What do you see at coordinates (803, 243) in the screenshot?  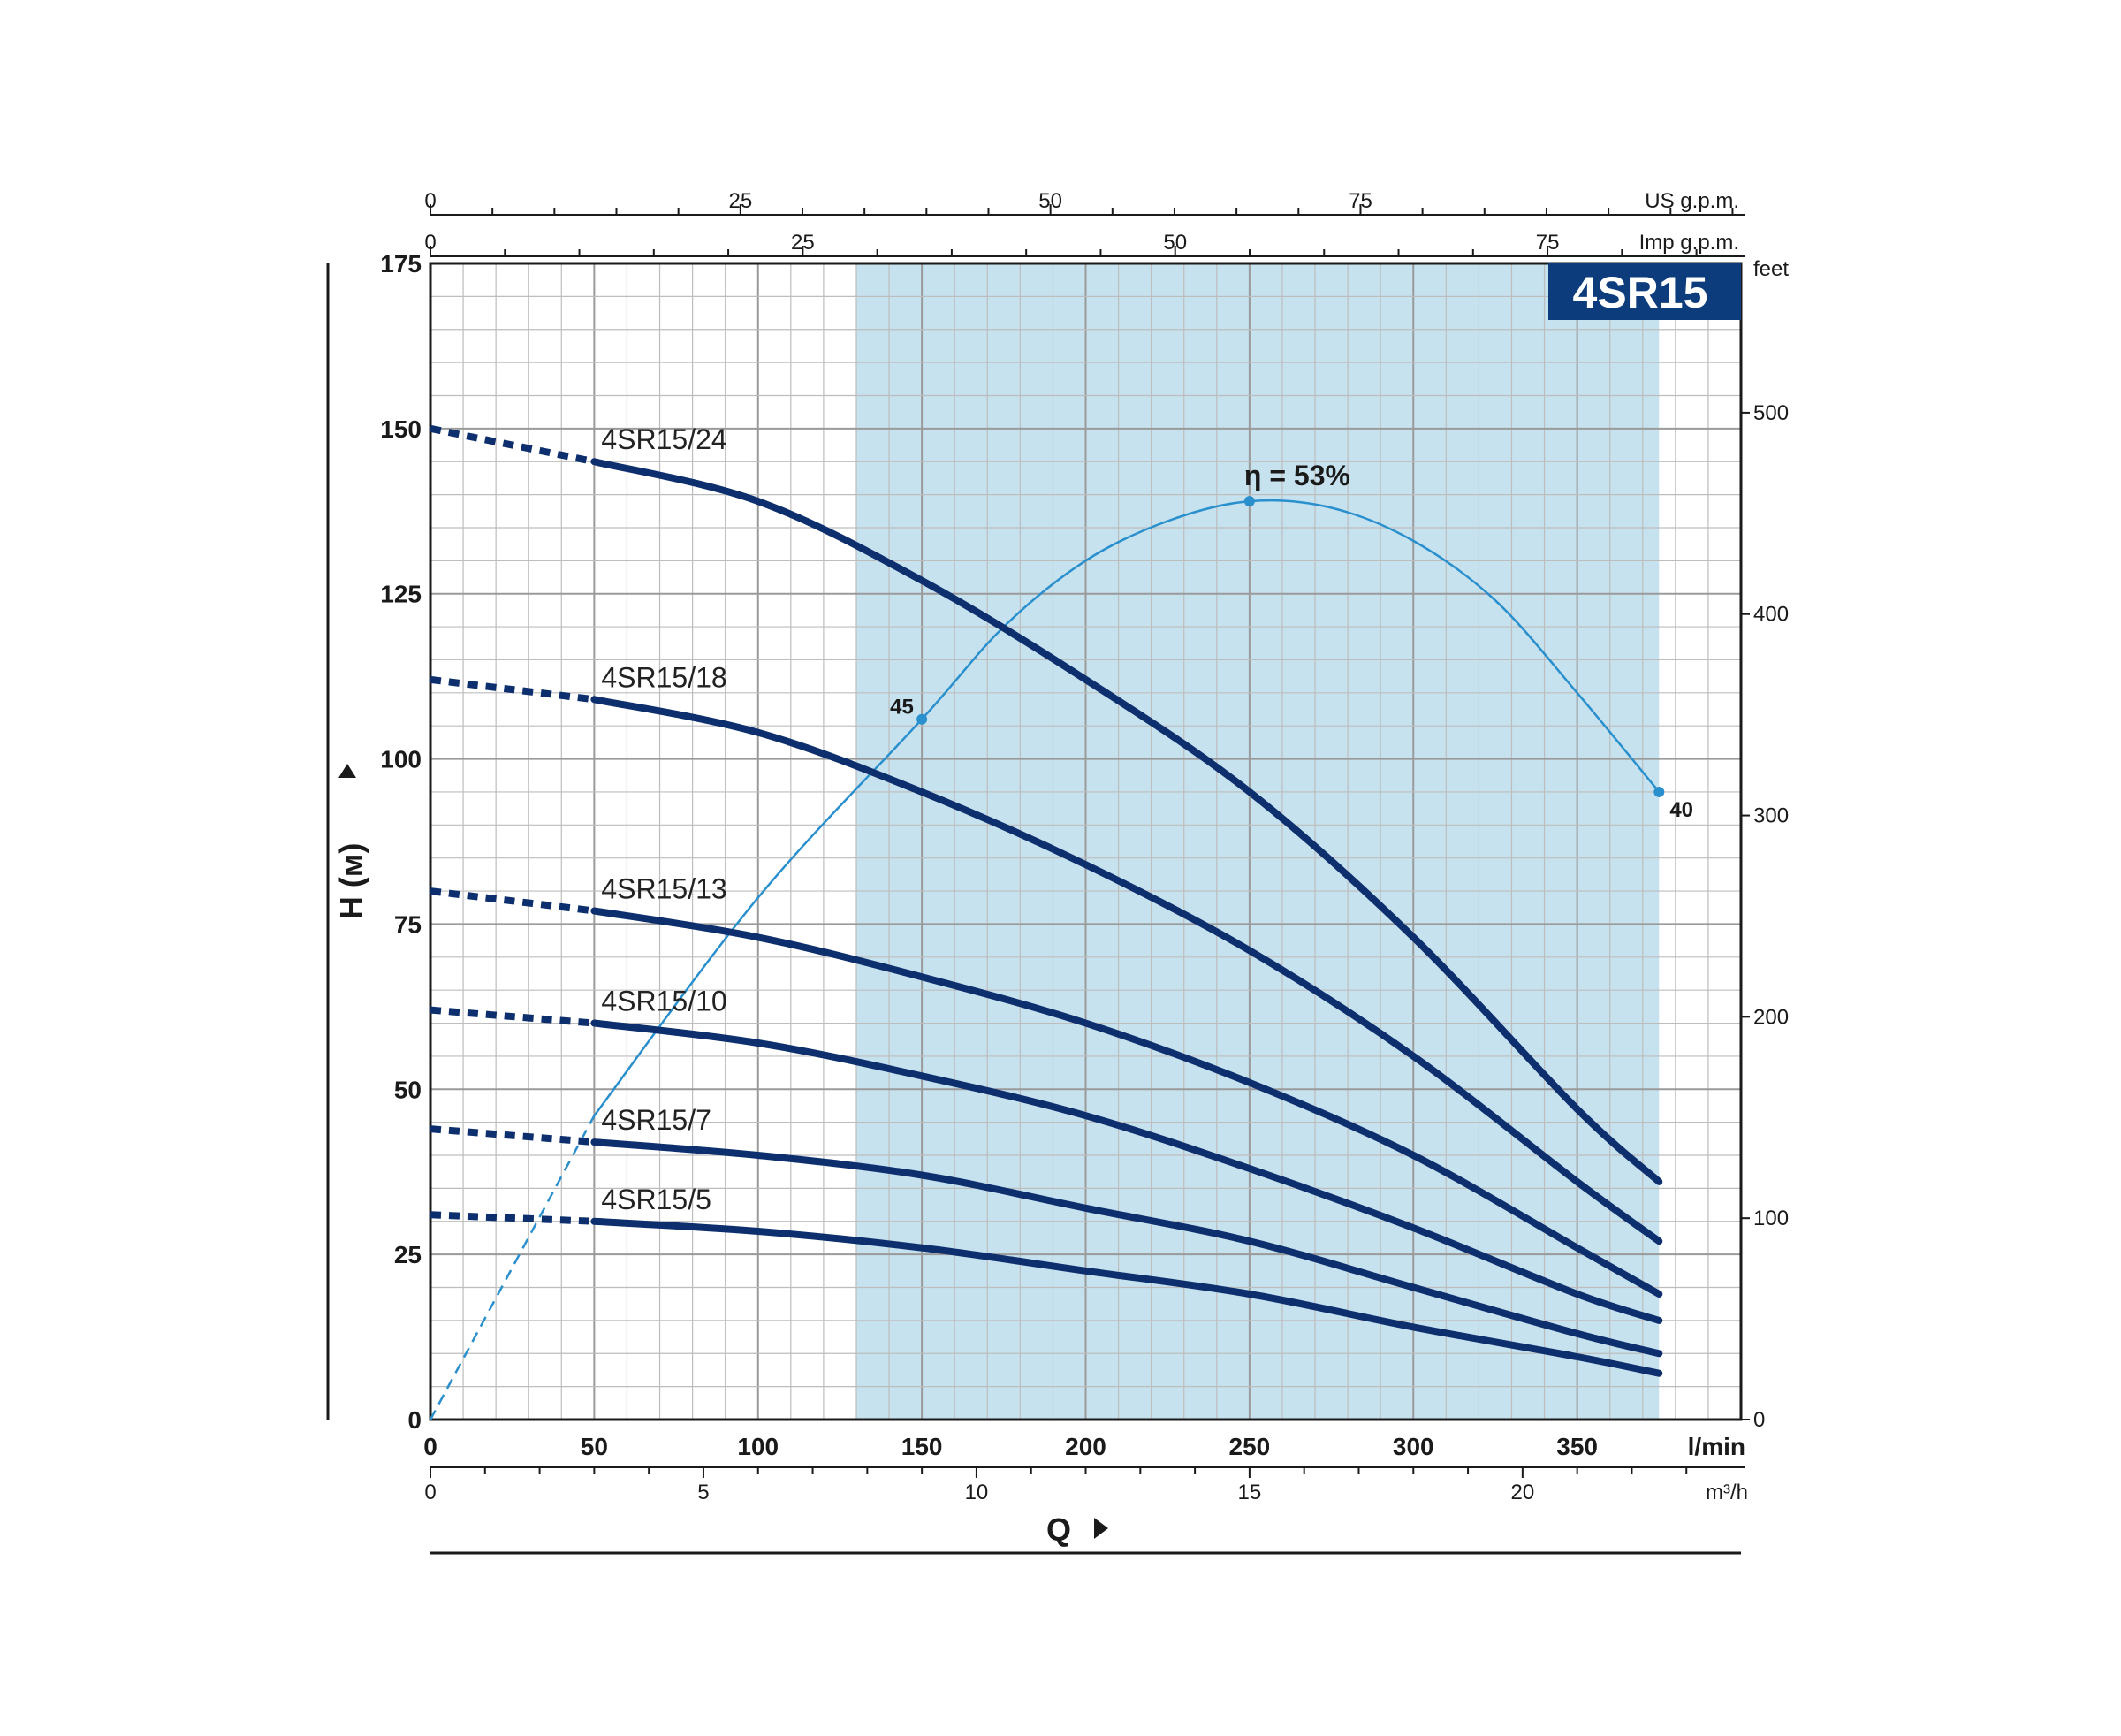 I see `imp-gpm-tick-label: 25` at bounding box center [803, 243].